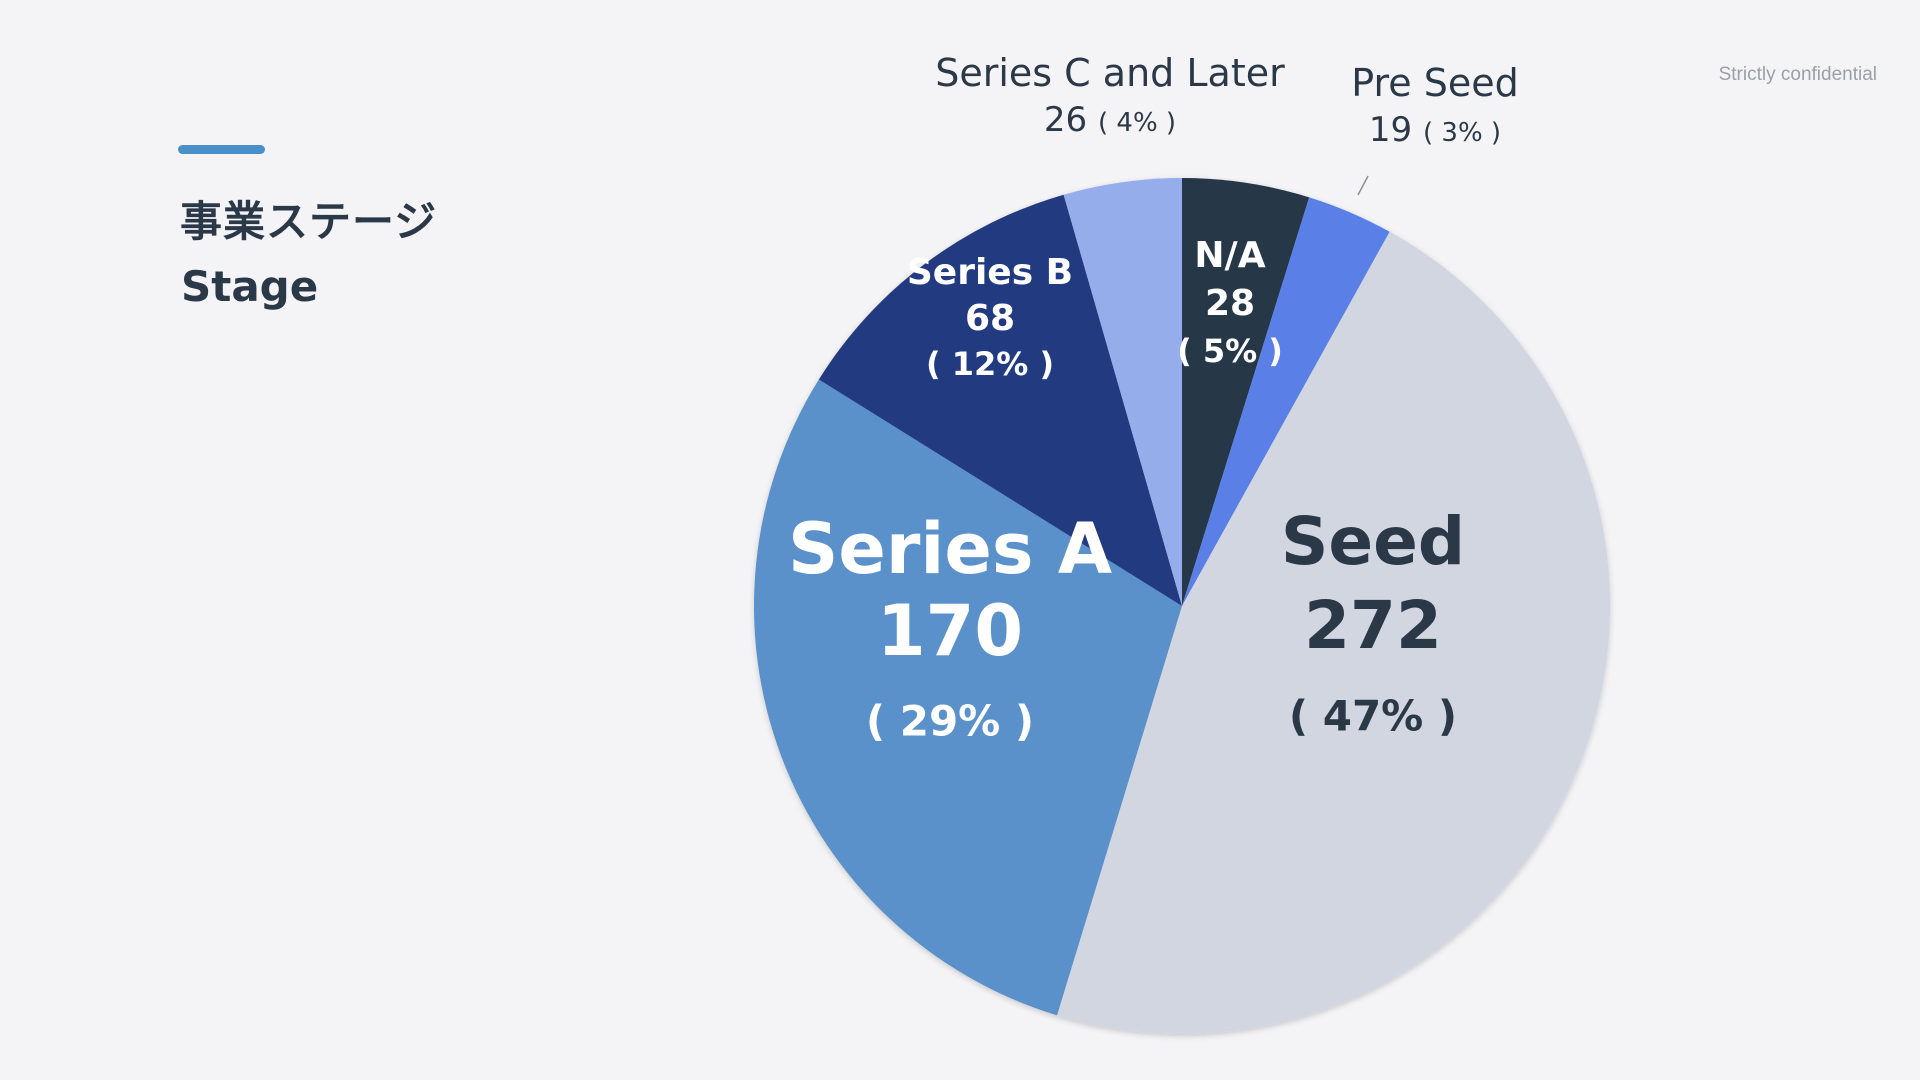 This screenshot has width=1920, height=1080. What do you see at coordinates (950, 631) in the screenshot?
I see `slice-value-series-a: 170` at bounding box center [950, 631].